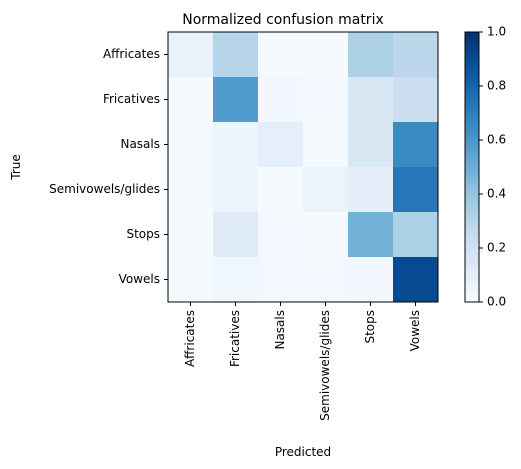 This screenshot has height=469, width=521. Describe the element at coordinates (496, 302) in the screenshot. I see `colorbar-tick-label: 0.0` at that location.